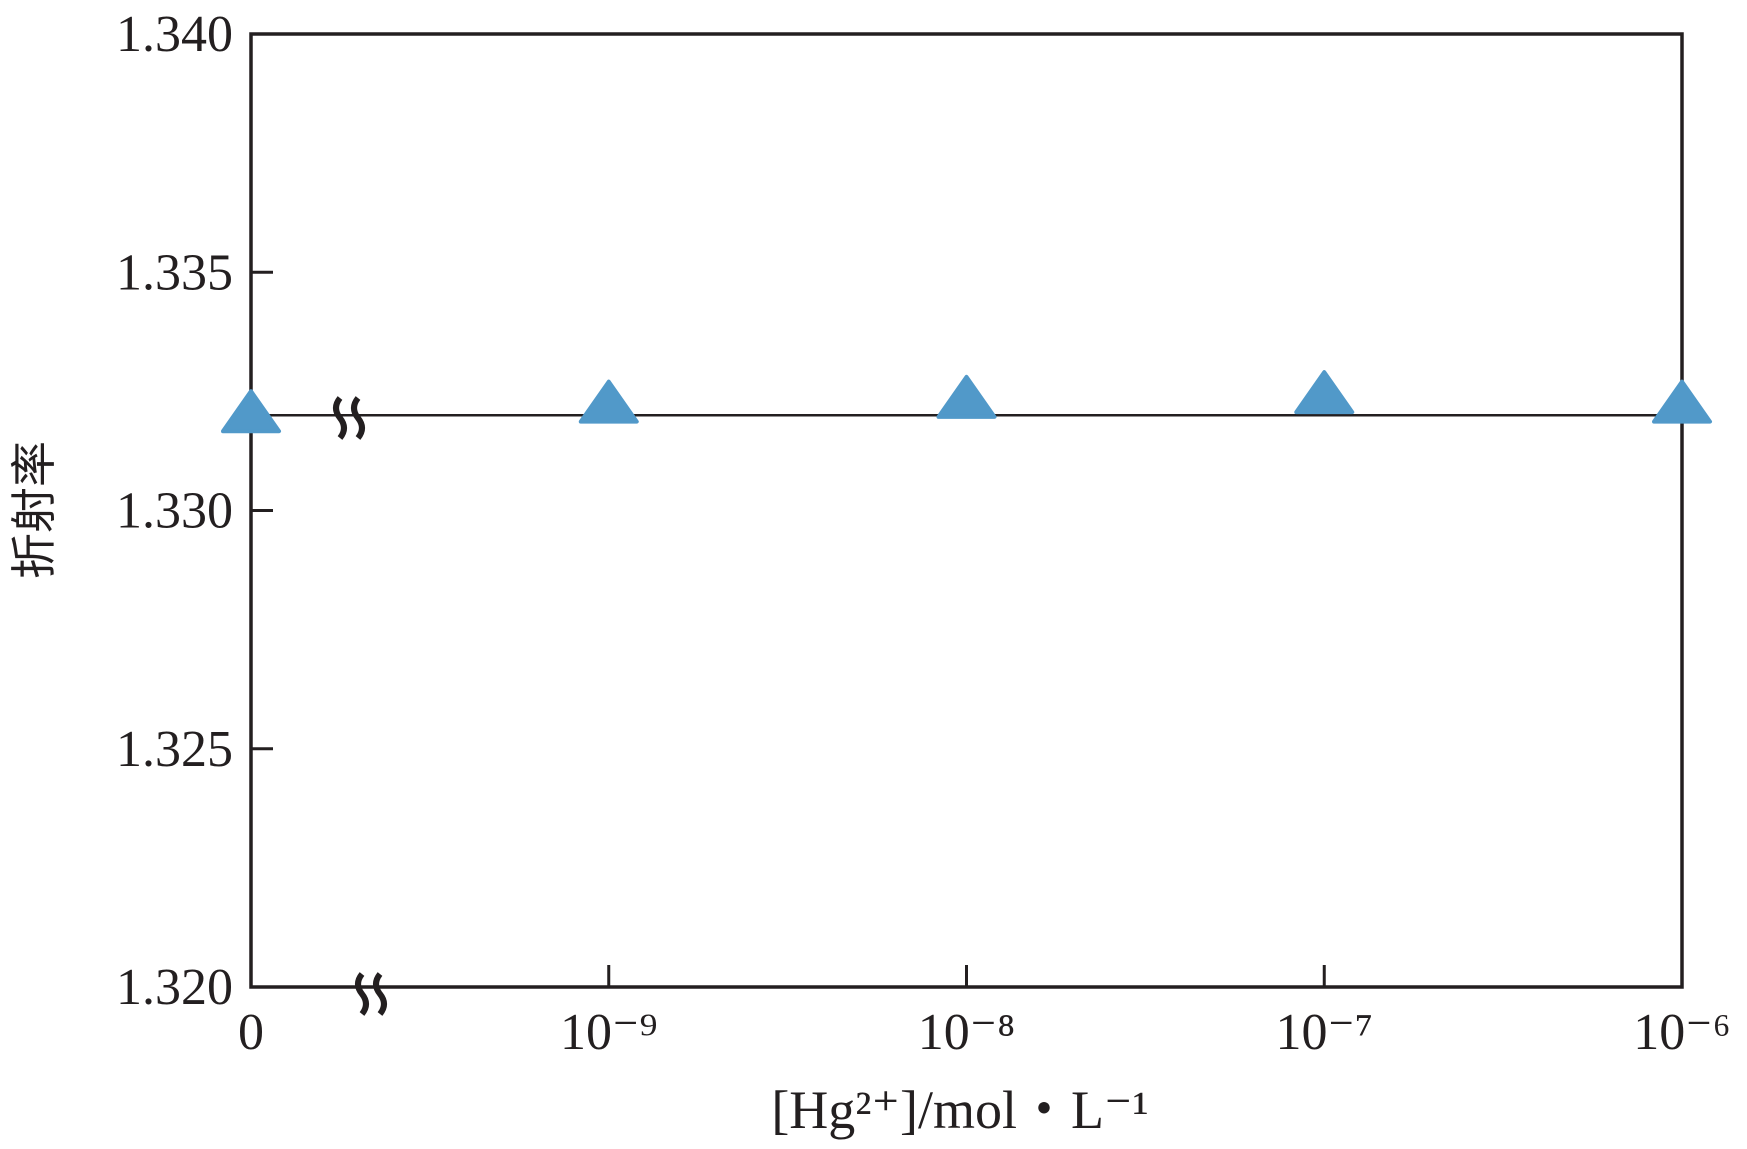 The width and height of the screenshot is (1747, 1149). Describe the element at coordinates (34, 510) in the screenshot. I see `y-axis-label: 折射率` at that location.